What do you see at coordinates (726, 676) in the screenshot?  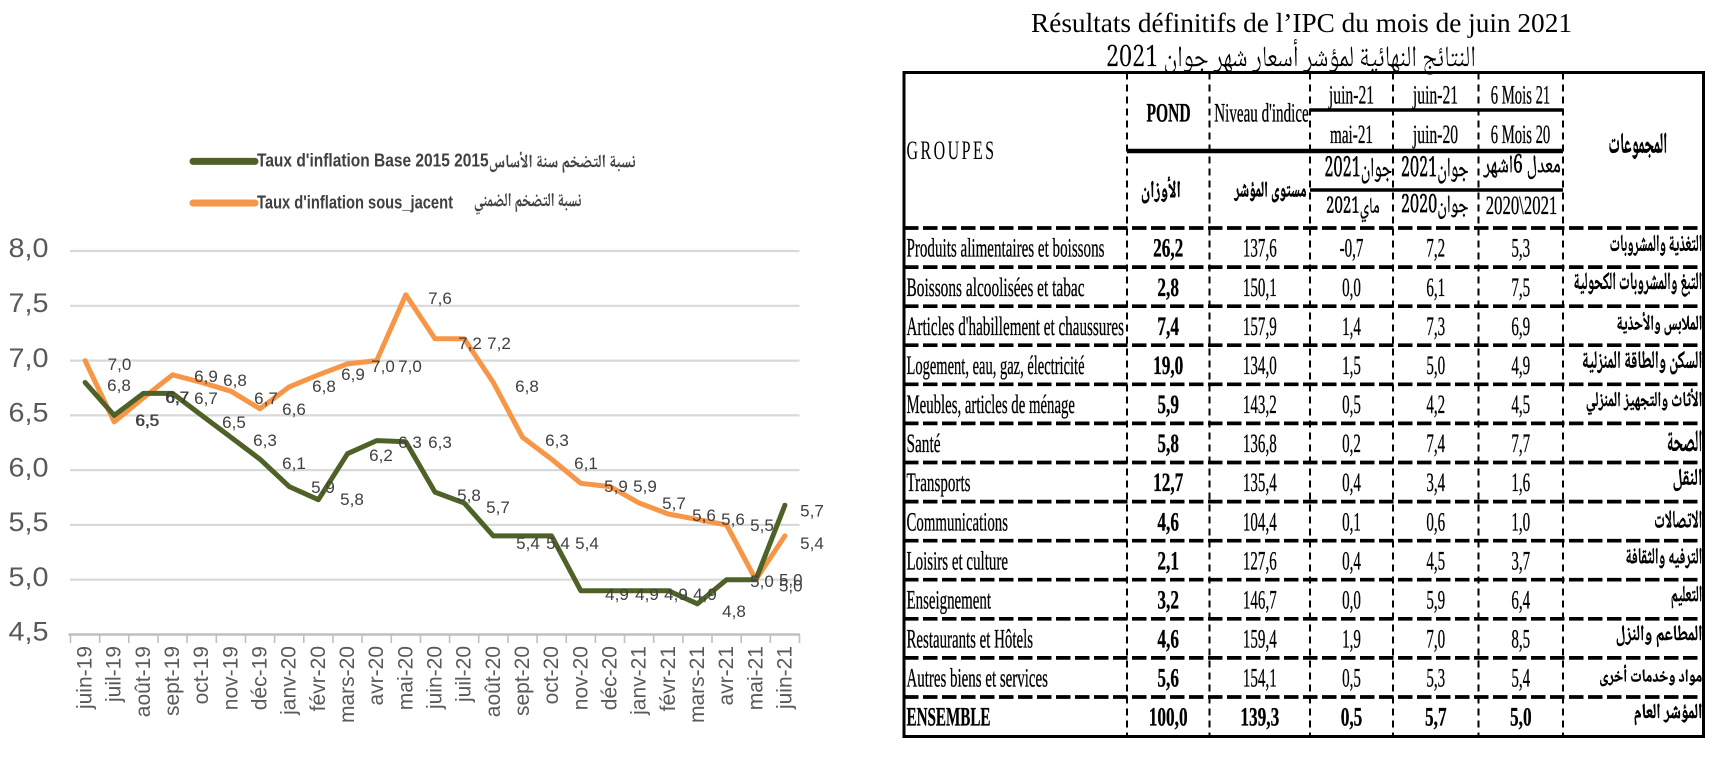 I see `svg-text: avr-21` at bounding box center [726, 676].